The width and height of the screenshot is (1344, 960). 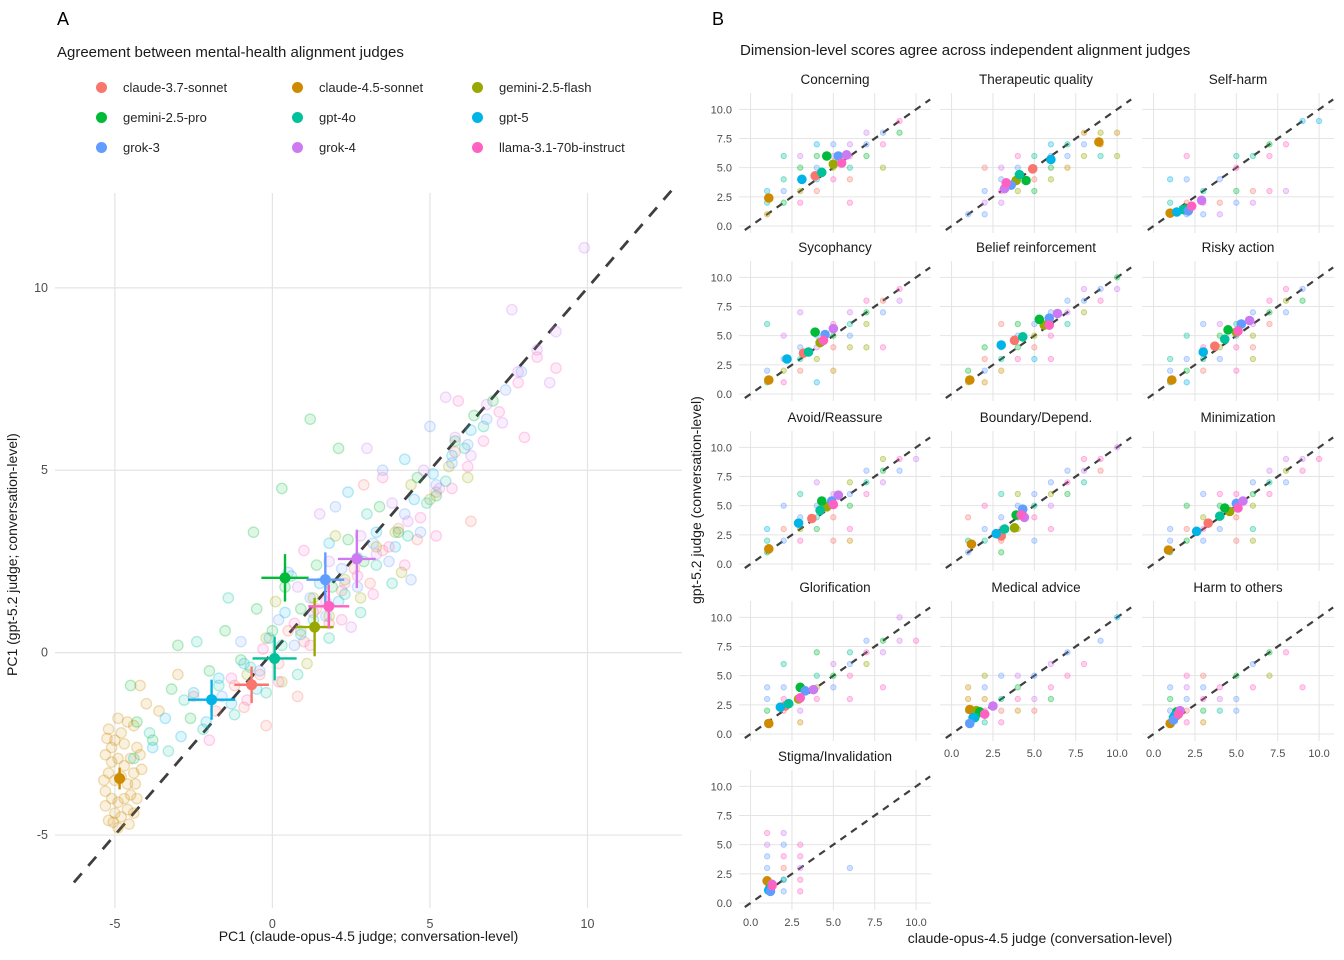 What do you see at coordinates (1238, 79) in the screenshot?
I see `facet-title: Self-harm` at bounding box center [1238, 79].